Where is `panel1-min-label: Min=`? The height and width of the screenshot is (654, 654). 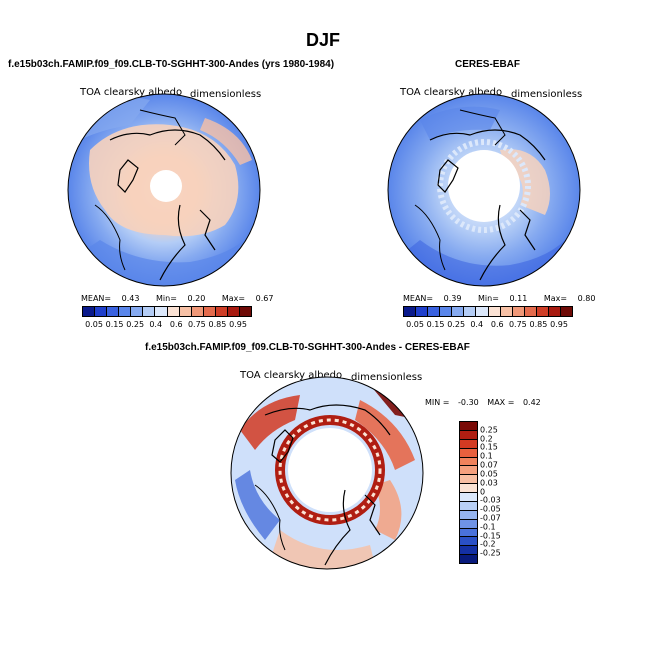
panel1-min-label: Min= is located at coordinates (166, 298).